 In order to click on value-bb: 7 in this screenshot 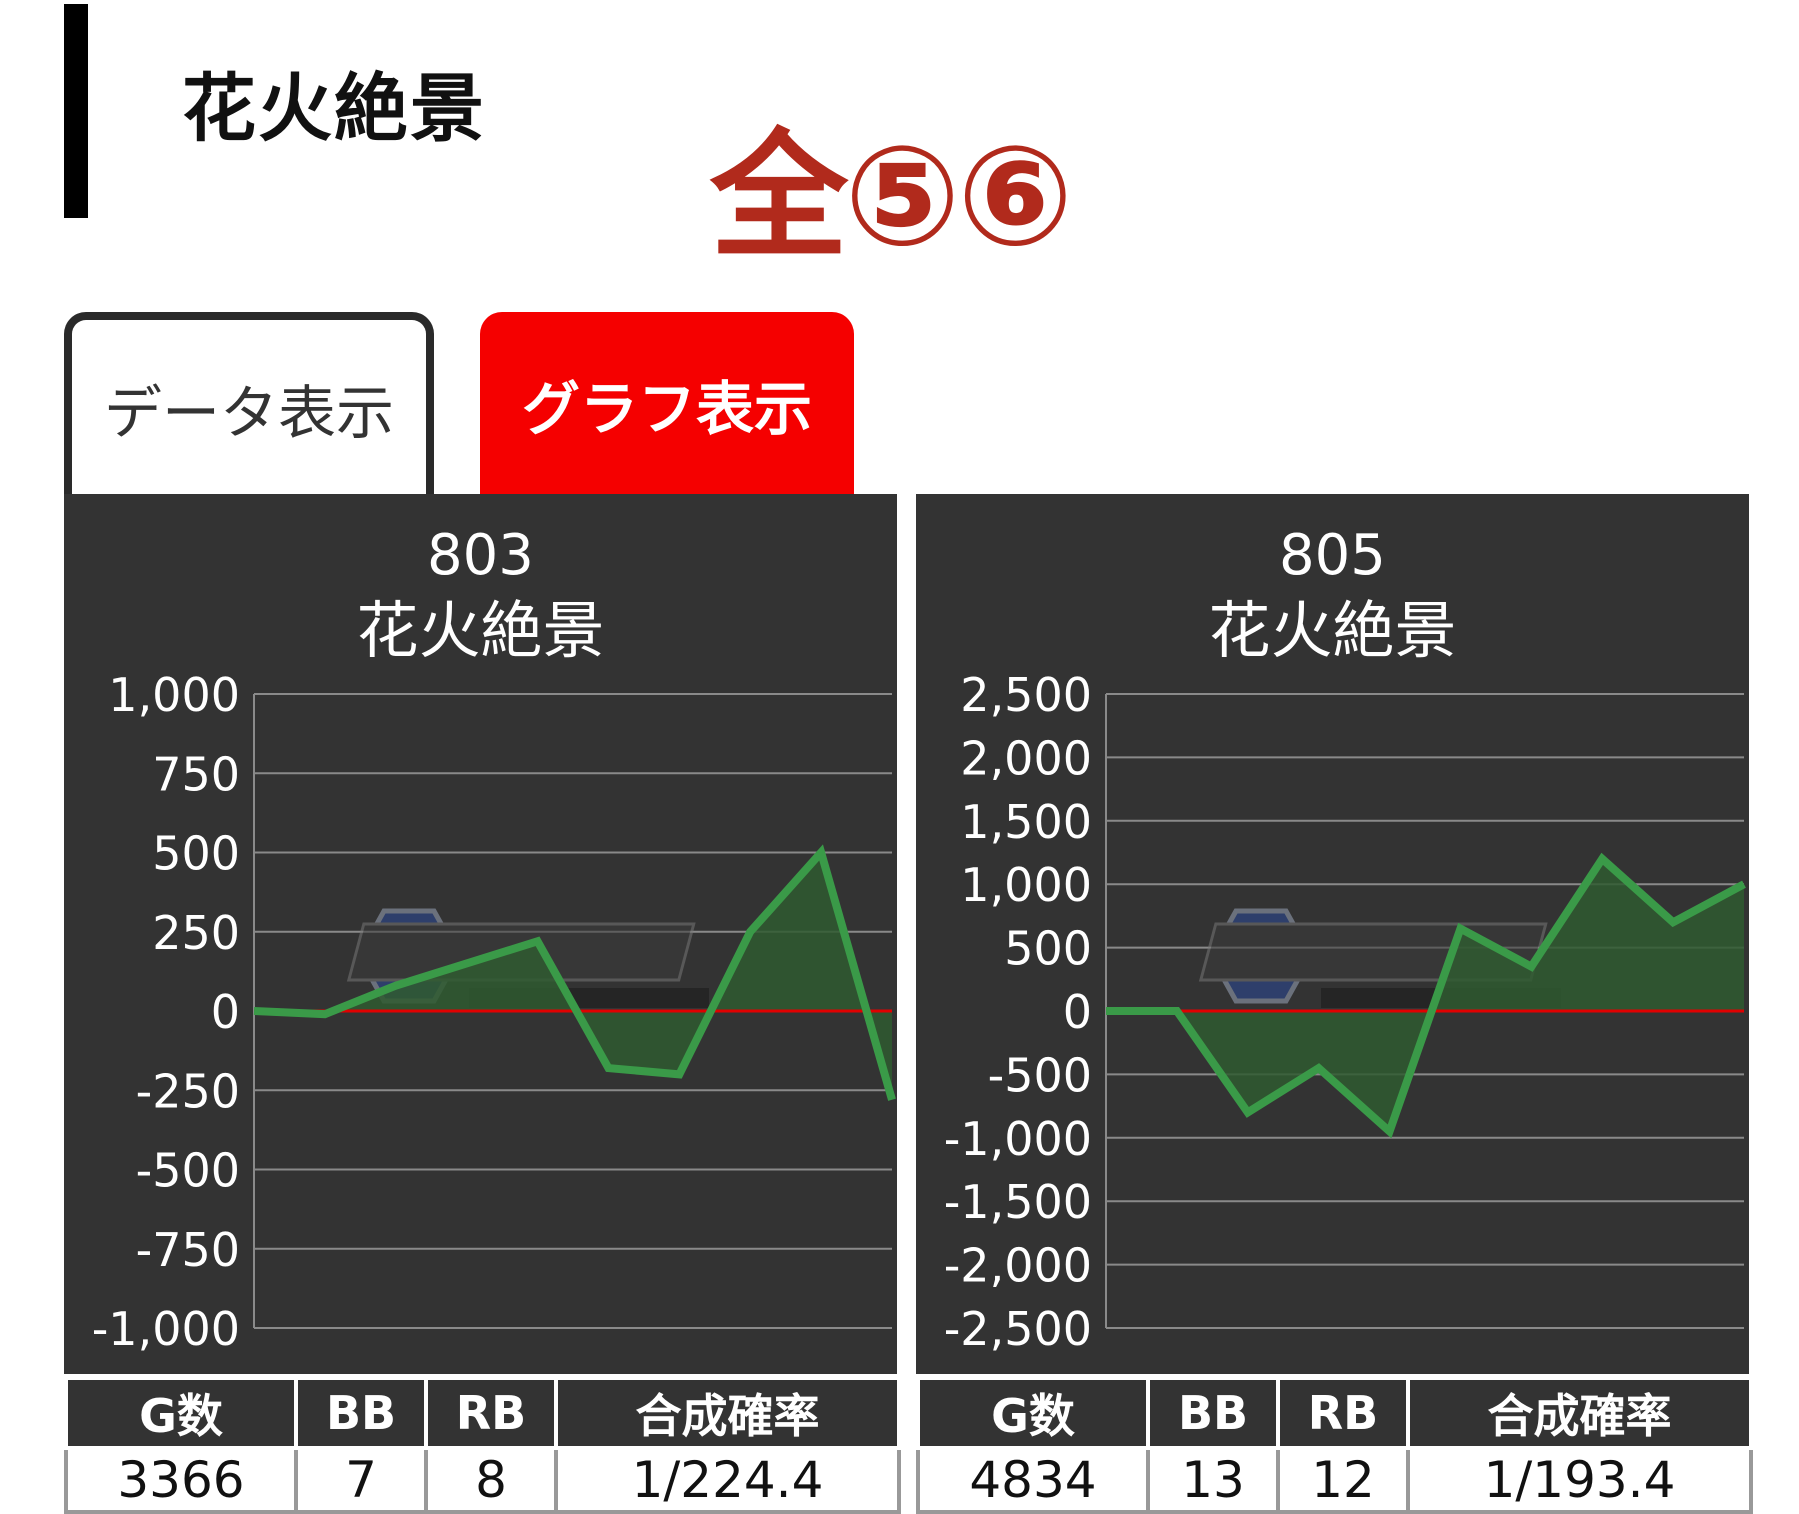, I will do `click(361, 1480)`.